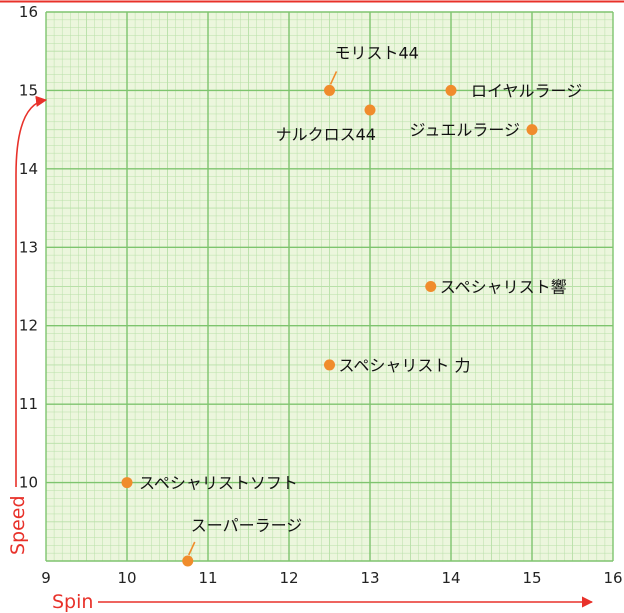 This screenshot has width=624, height=613. I want to click on y-tick-label: 10, so click(28, 483).